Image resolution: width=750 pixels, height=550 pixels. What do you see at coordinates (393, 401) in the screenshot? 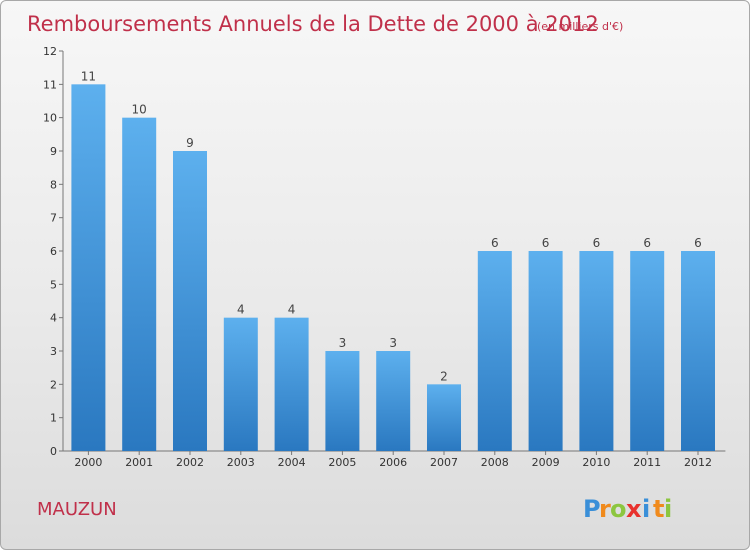
I see `bar-2006` at bounding box center [393, 401].